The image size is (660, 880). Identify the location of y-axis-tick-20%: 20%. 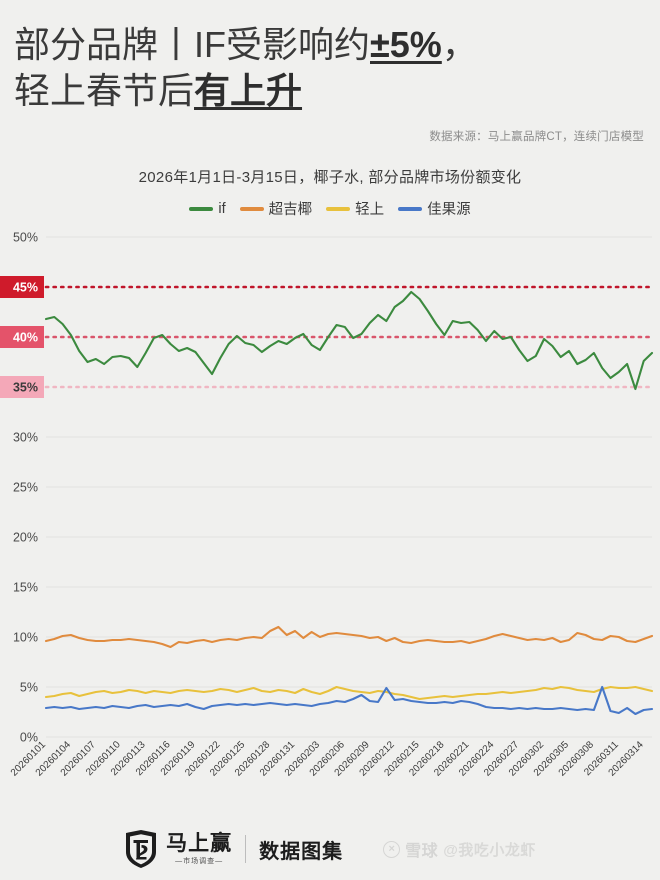
(25, 538).